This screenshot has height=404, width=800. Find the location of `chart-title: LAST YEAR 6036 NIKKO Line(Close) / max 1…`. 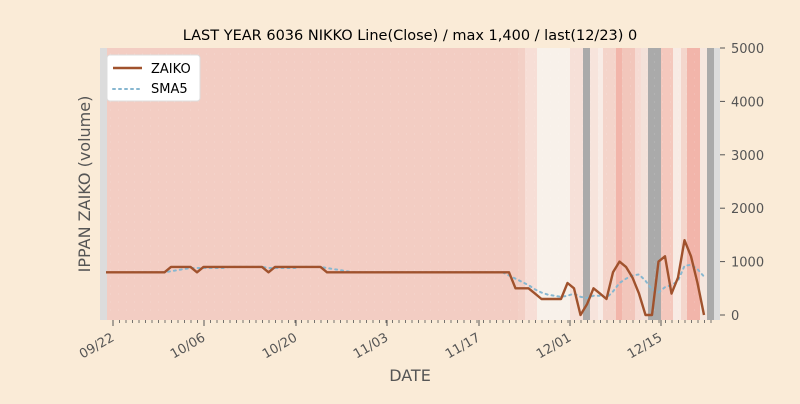

chart-title: LAST YEAR 6036 NIKKO Line(Close) / max 1… is located at coordinates (410, 36).